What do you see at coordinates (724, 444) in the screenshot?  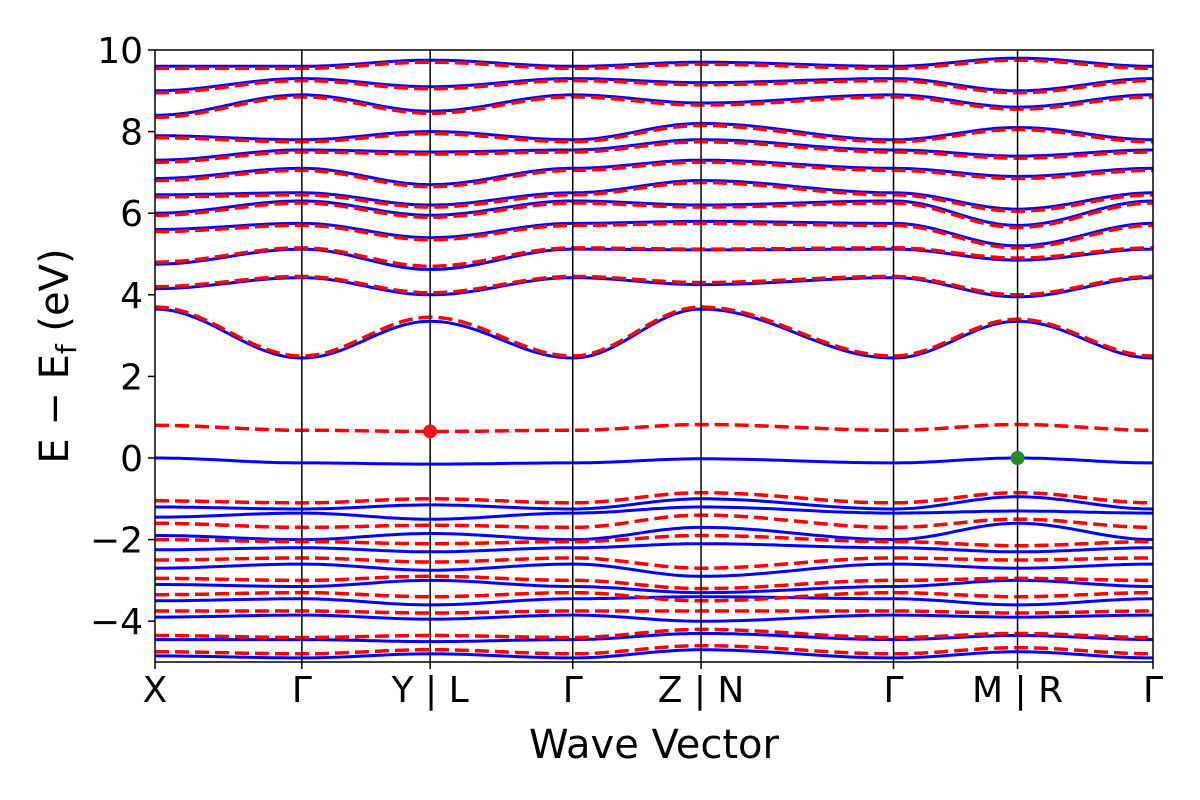 I see `markers-layer` at bounding box center [724, 444].